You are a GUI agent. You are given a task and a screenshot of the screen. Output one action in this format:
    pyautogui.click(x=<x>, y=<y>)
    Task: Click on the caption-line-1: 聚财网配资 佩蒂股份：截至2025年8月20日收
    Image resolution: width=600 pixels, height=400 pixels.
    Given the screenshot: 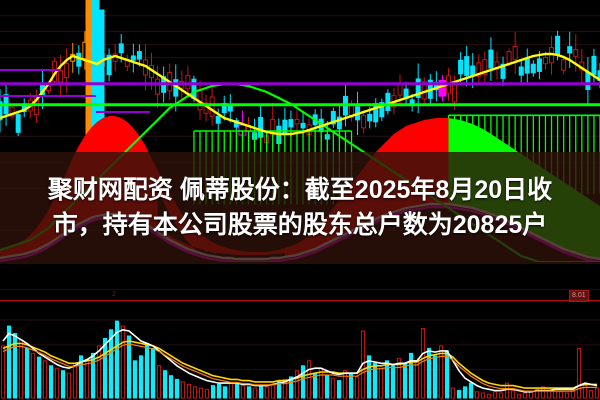 What is the action you would take?
    pyautogui.click(x=300, y=189)
    